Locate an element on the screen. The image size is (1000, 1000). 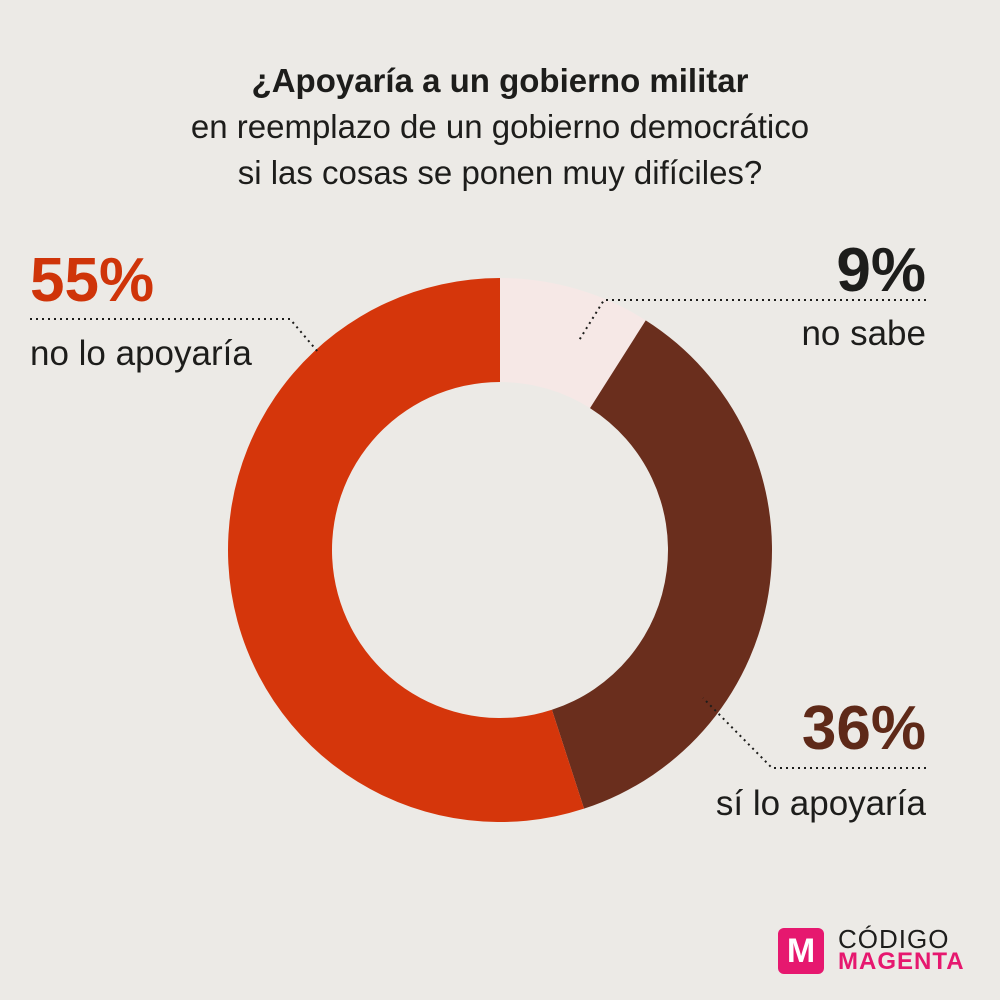
codigo-magenta-logo: M CÓDIGO MAGENTA is located at coordinates (878, 950).